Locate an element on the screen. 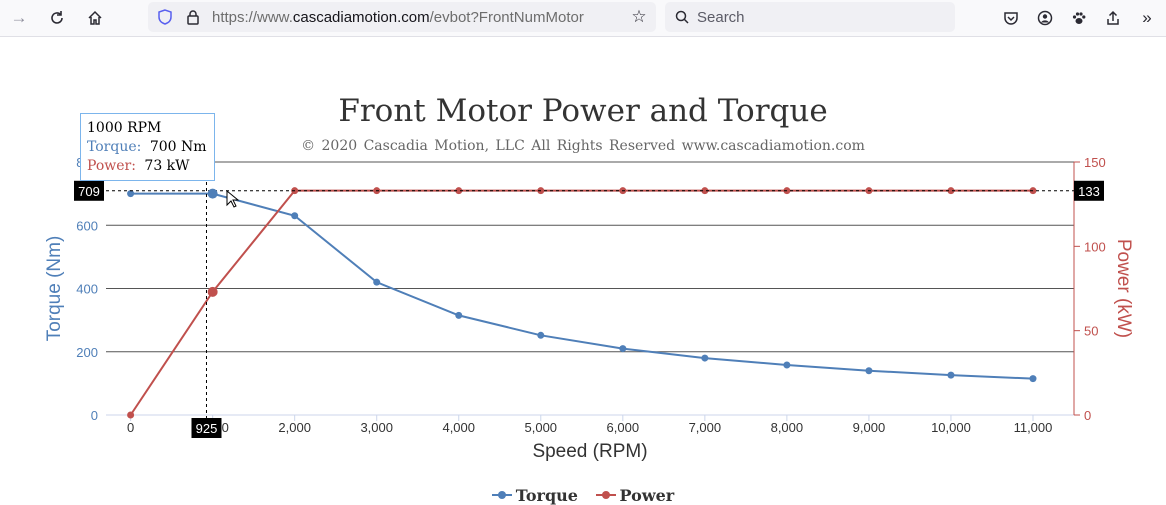 The height and width of the screenshot is (505, 1166). mouse-cursor-icon is located at coordinates (233, 198).